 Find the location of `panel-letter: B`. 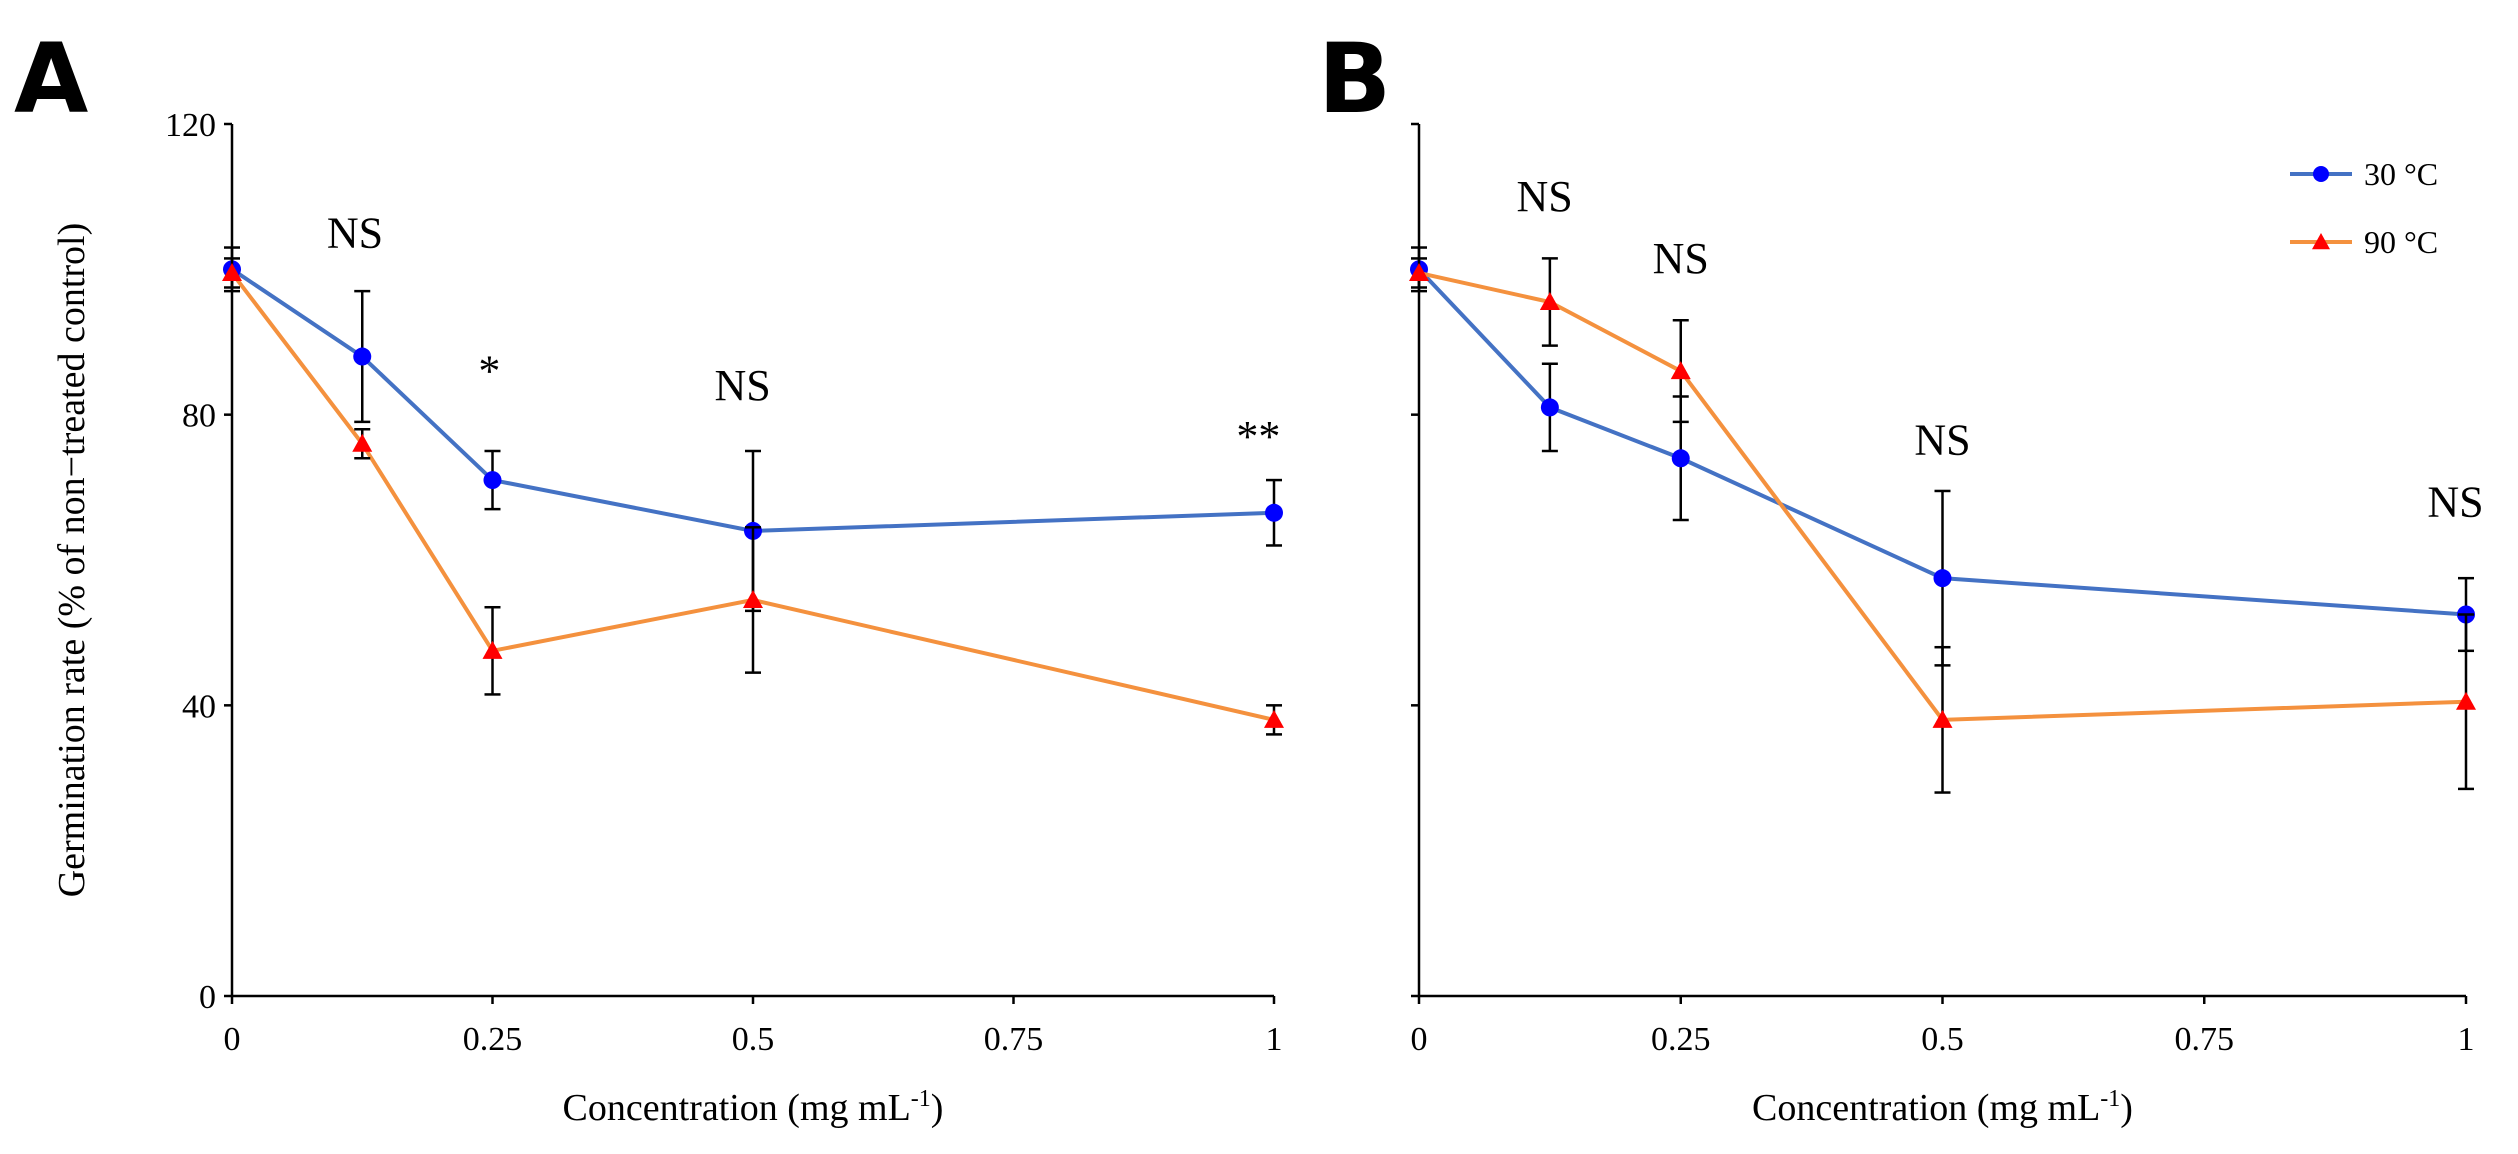

panel-letter: B is located at coordinates (1354, 79).